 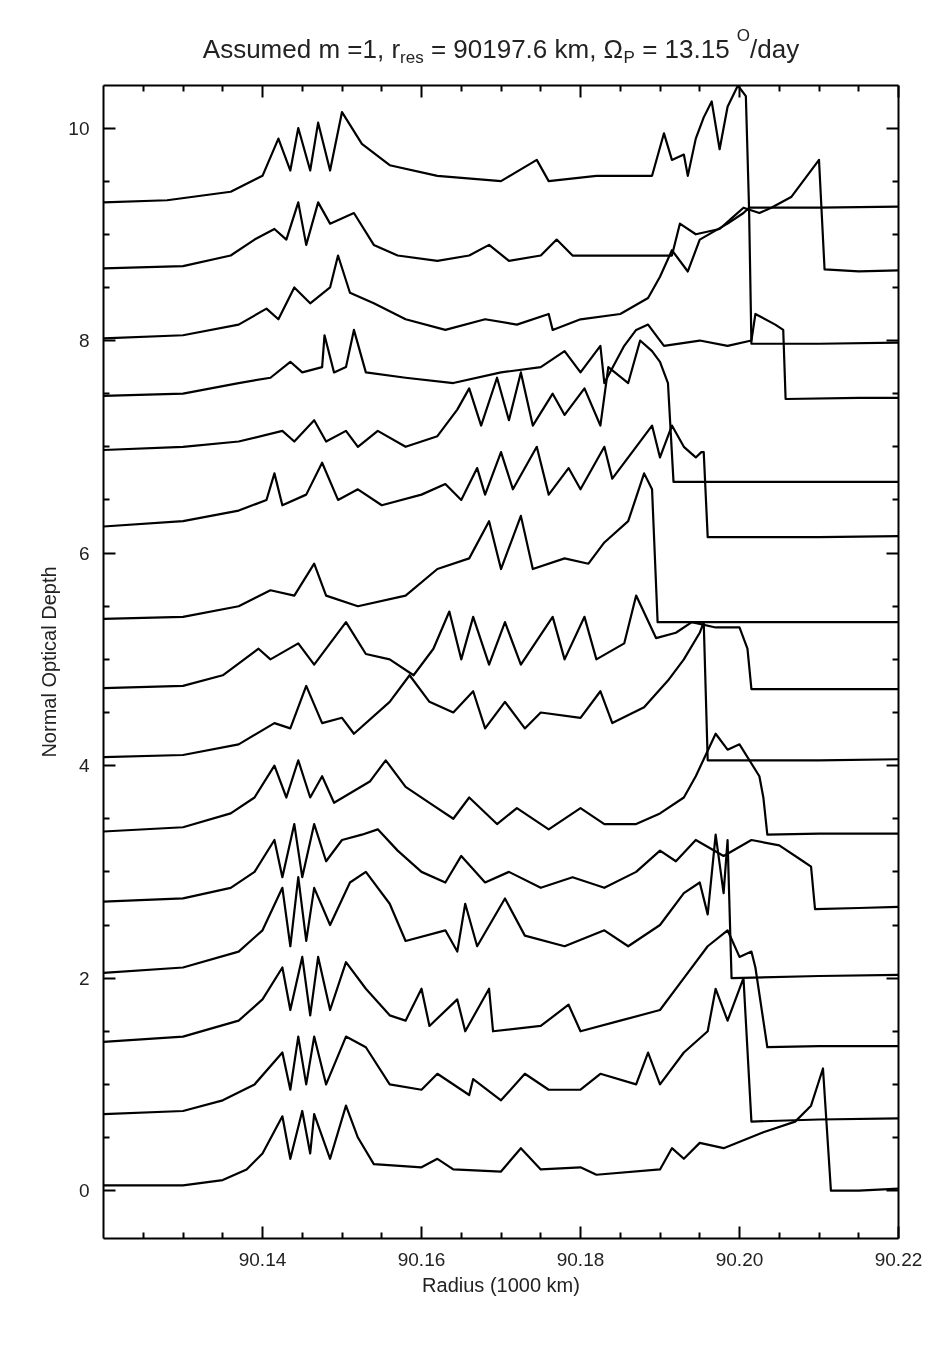 What do you see at coordinates (898, 1259) in the screenshot?
I see `x-tick-label: 90.22` at bounding box center [898, 1259].